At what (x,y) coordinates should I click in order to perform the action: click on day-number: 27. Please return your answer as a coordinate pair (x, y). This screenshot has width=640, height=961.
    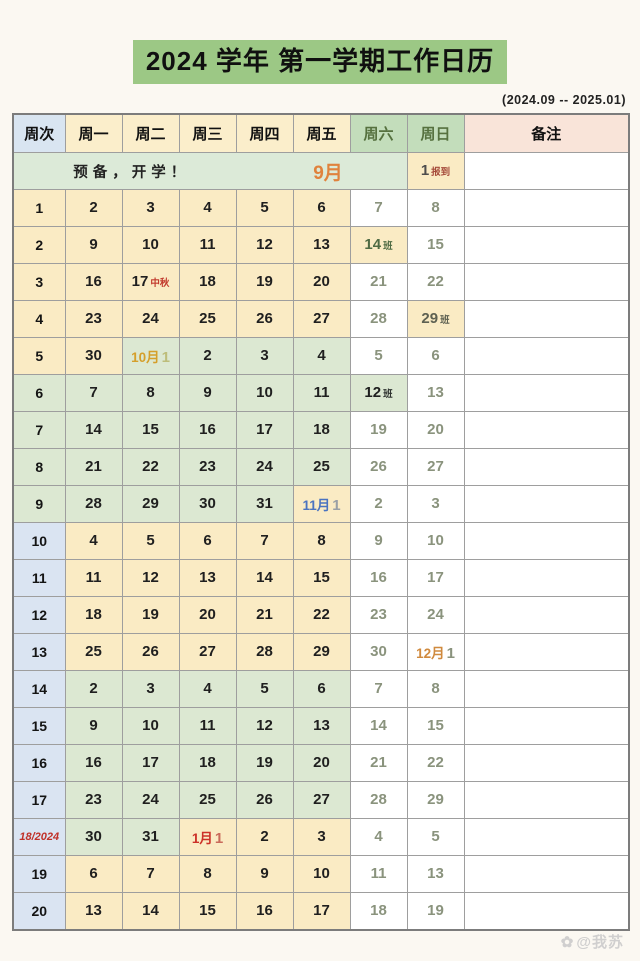
    Looking at the image, I should click on (321, 800).